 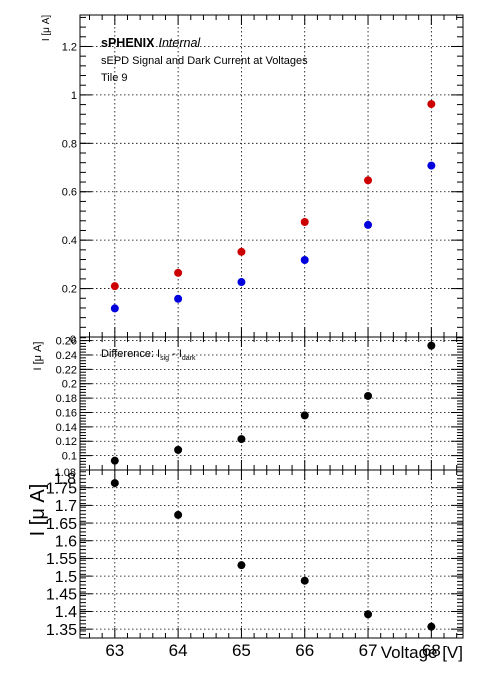 What do you see at coordinates (204, 61) in the screenshot?
I see `header-subtitle: sEPD Signal and Dark Current at Voltages` at bounding box center [204, 61].